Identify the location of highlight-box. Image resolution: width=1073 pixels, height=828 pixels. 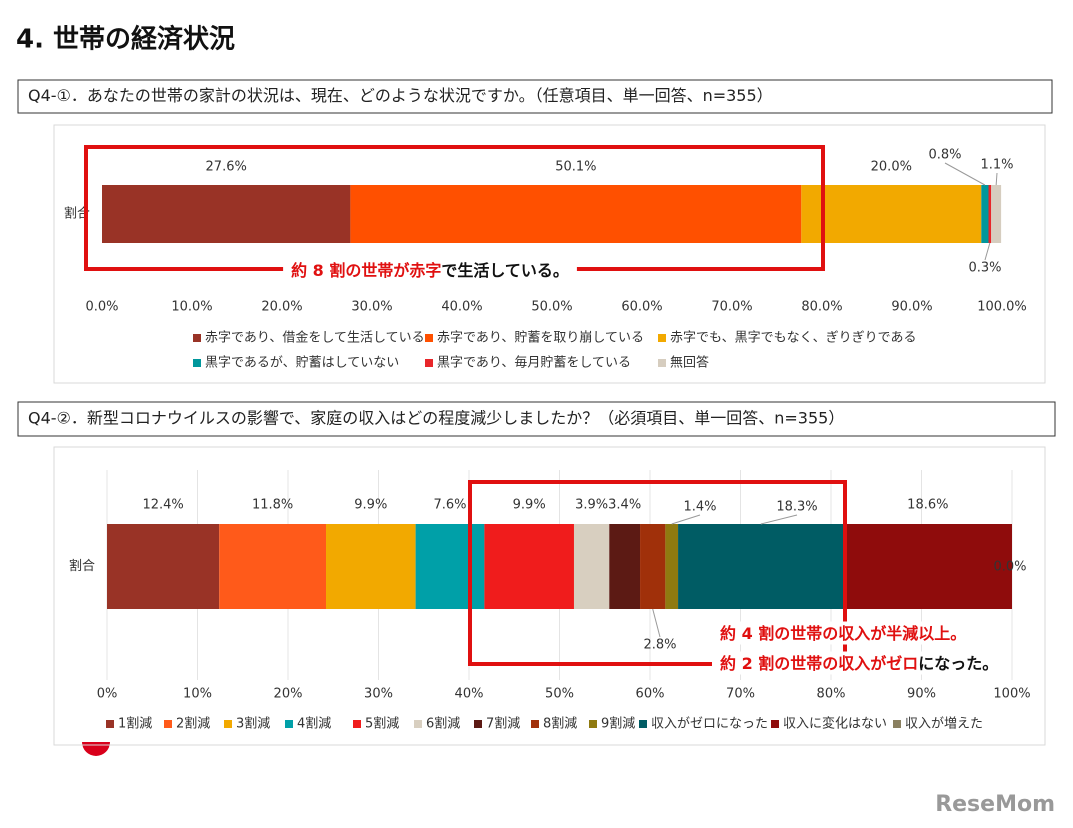
(657, 573).